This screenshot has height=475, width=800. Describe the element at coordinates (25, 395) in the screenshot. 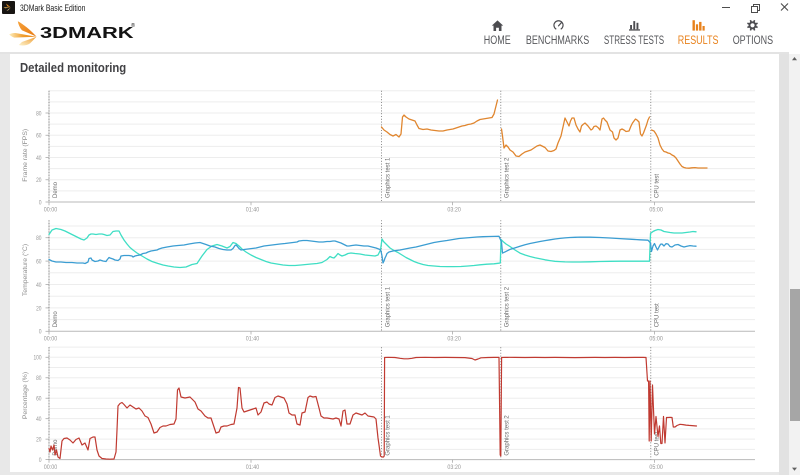

I see `svg-text: Percentage (%)` at that location.